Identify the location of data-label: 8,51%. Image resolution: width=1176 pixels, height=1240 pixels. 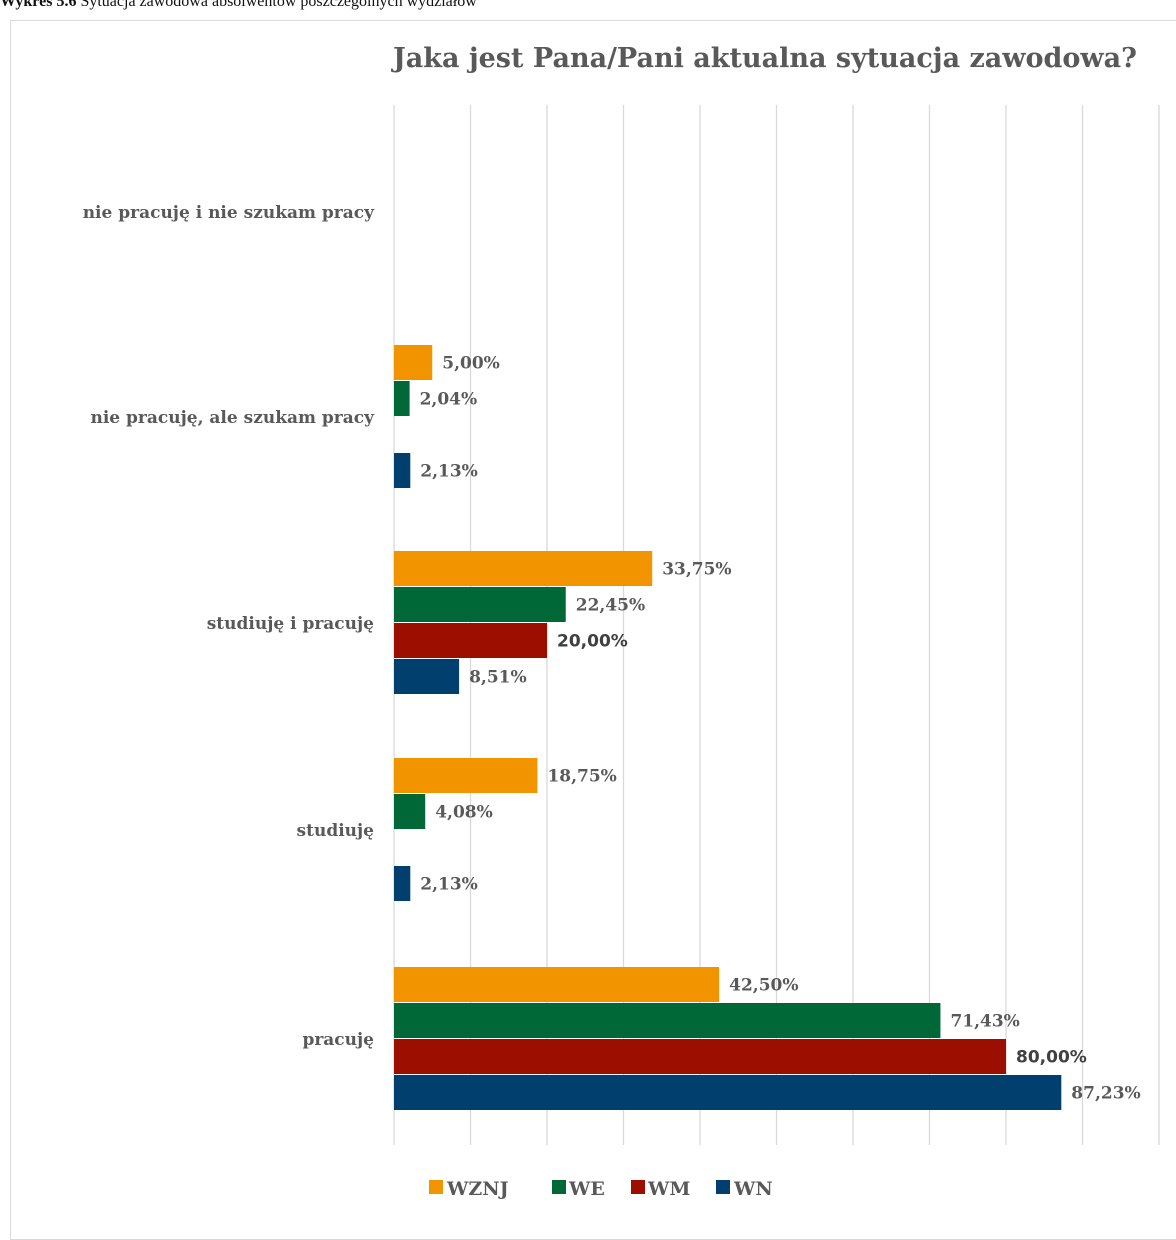
(498, 678).